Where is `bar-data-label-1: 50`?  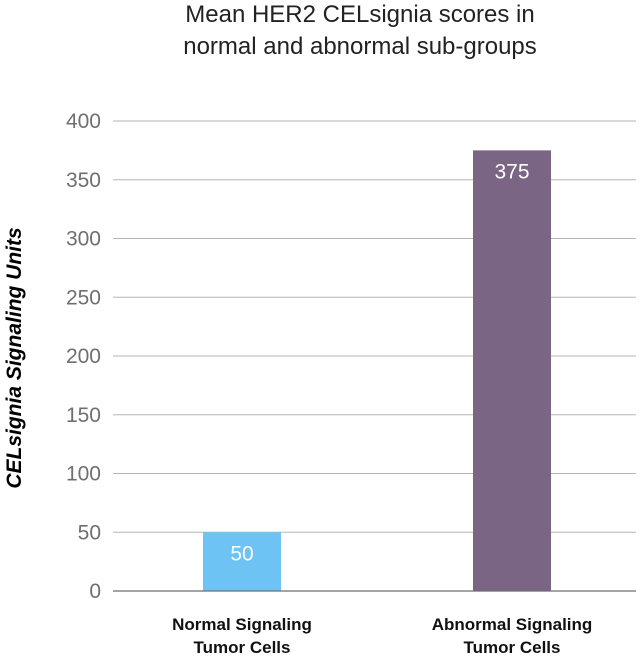
bar-data-label-1: 50 is located at coordinates (241, 553).